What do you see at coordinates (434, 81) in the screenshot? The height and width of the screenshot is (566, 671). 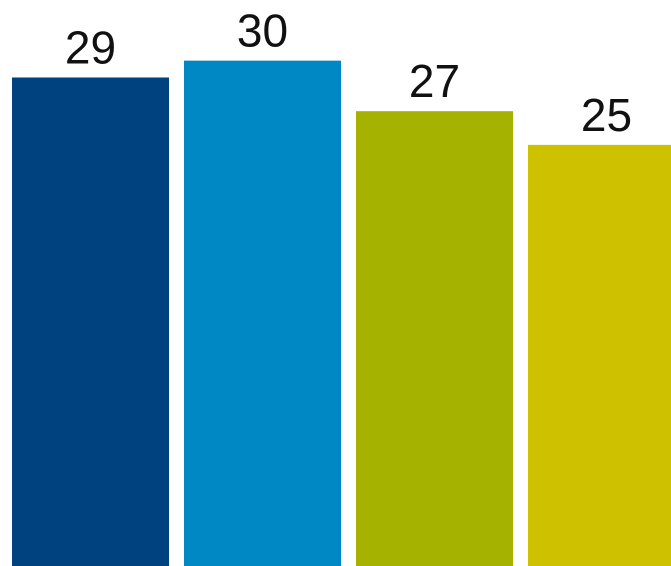 I see `data-label-3: 27` at bounding box center [434, 81].